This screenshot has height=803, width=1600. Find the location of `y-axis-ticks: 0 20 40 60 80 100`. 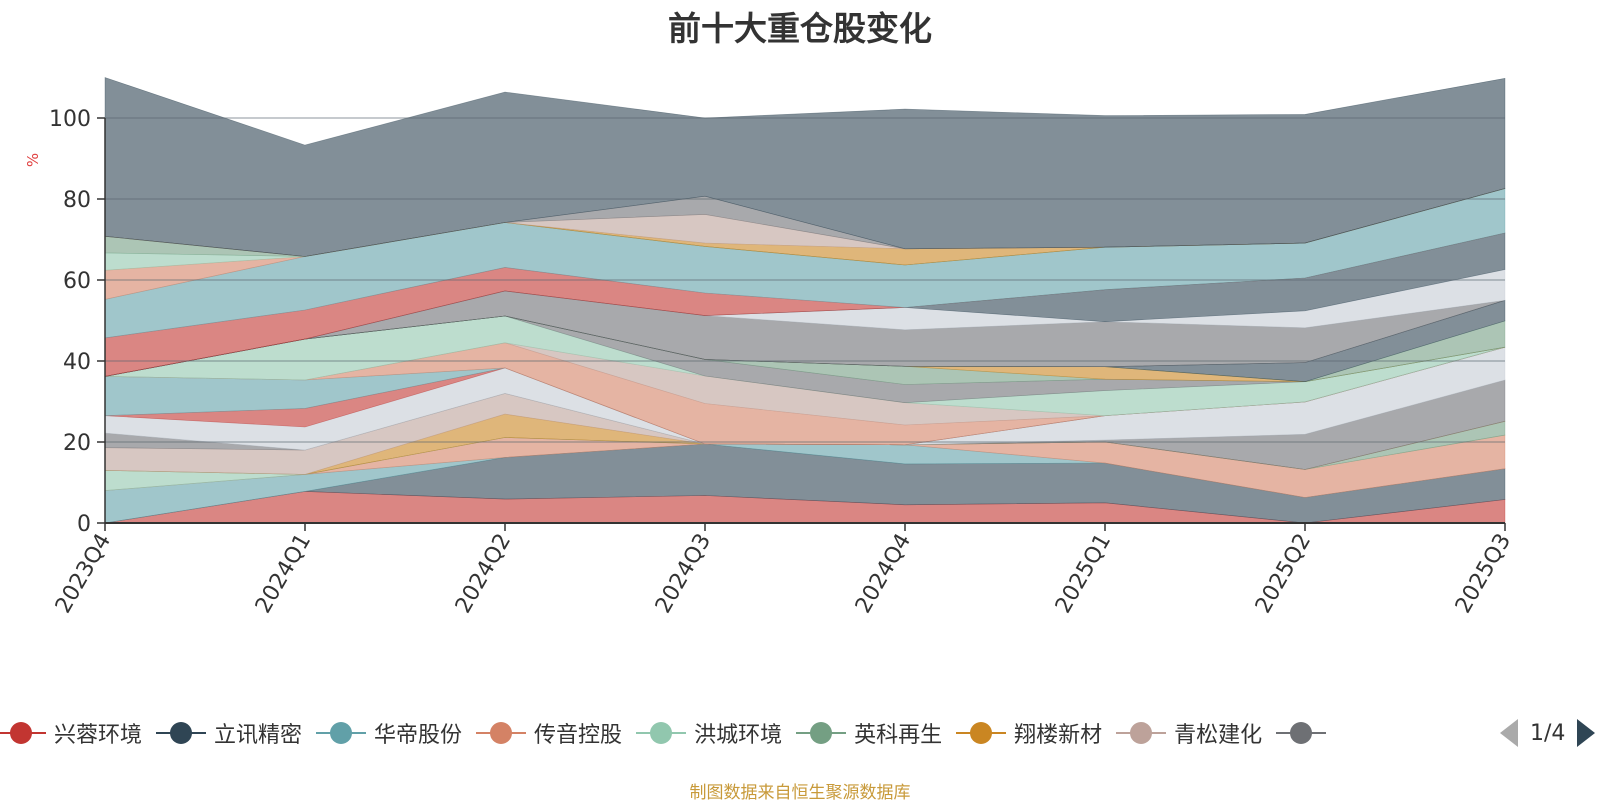

y-axis-ticks: 0 20 40 60 80 100 is located at coordinates (77, 322).